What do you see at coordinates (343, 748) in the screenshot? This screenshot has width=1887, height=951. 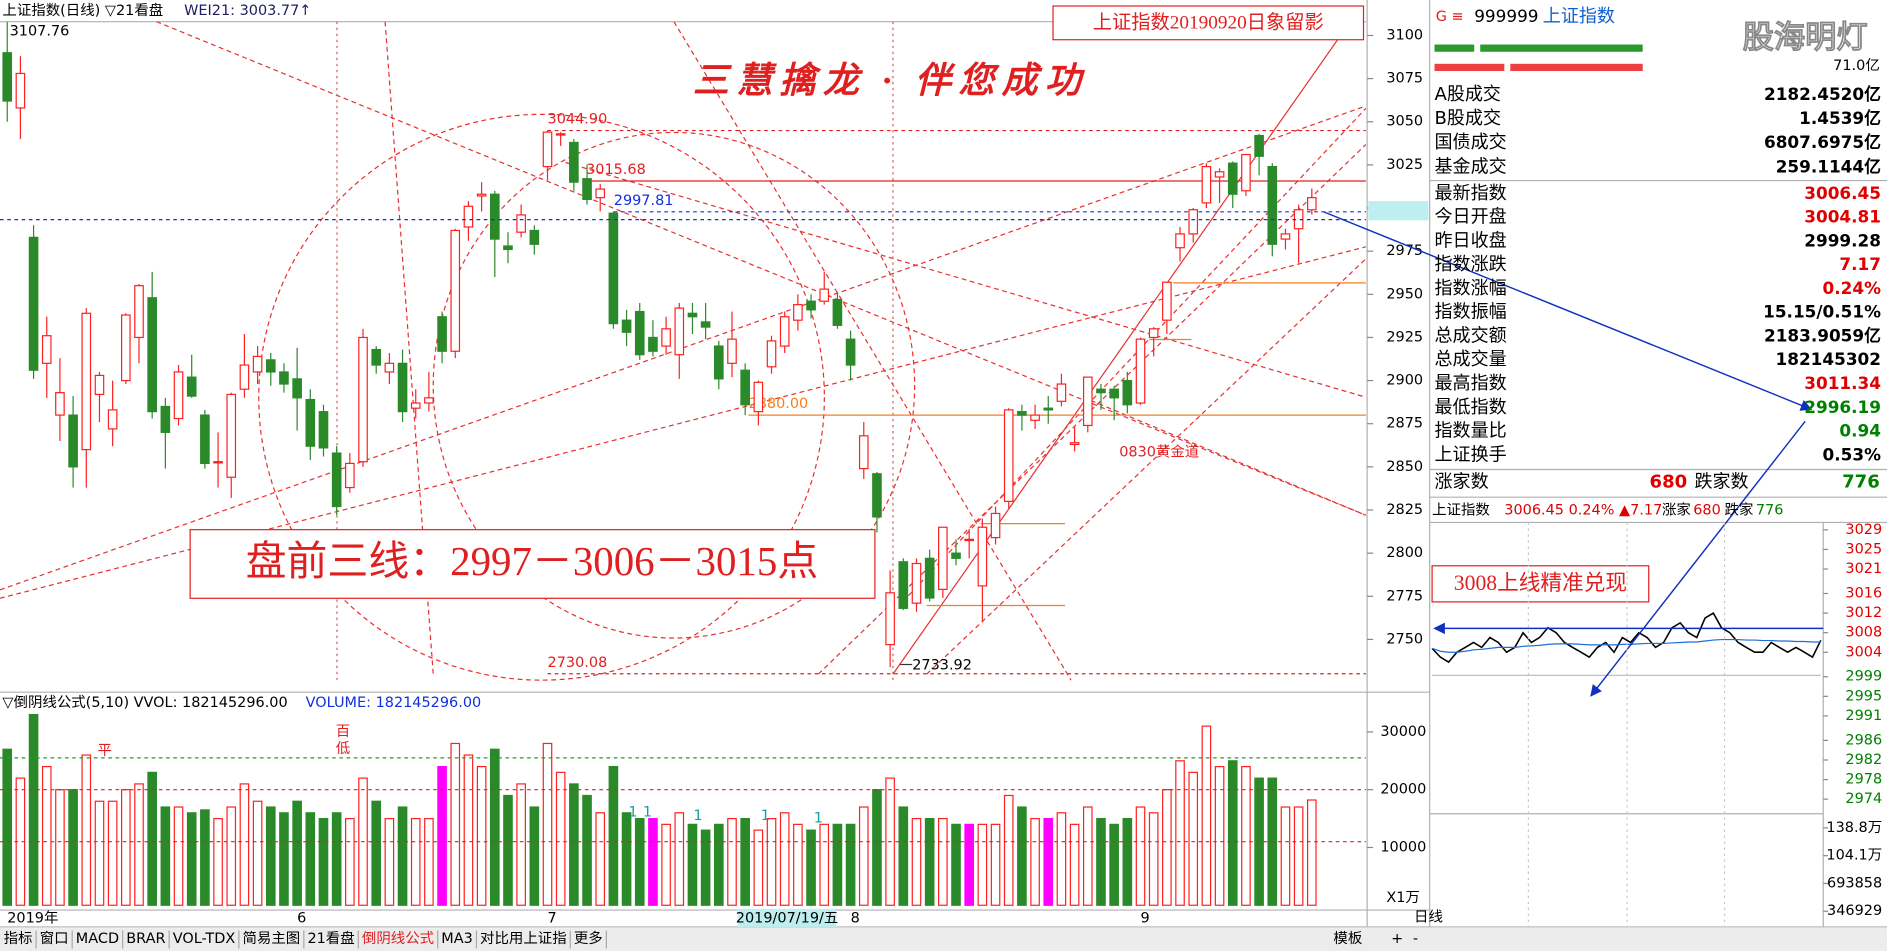 I see `signal-label: 低` at bounding box center [343, 748].